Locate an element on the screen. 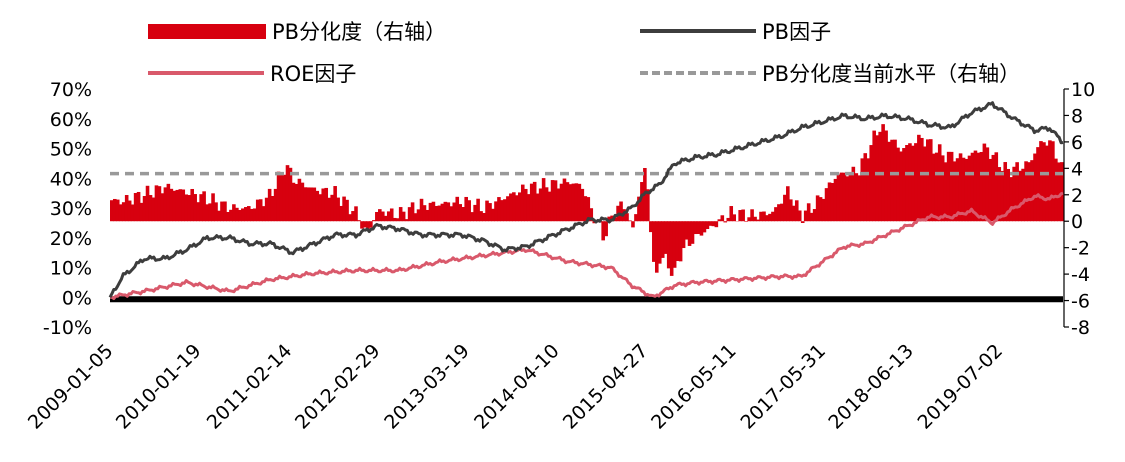  x-axis-tick-label: 2017-05-31 is located at coordinates (783, 387).